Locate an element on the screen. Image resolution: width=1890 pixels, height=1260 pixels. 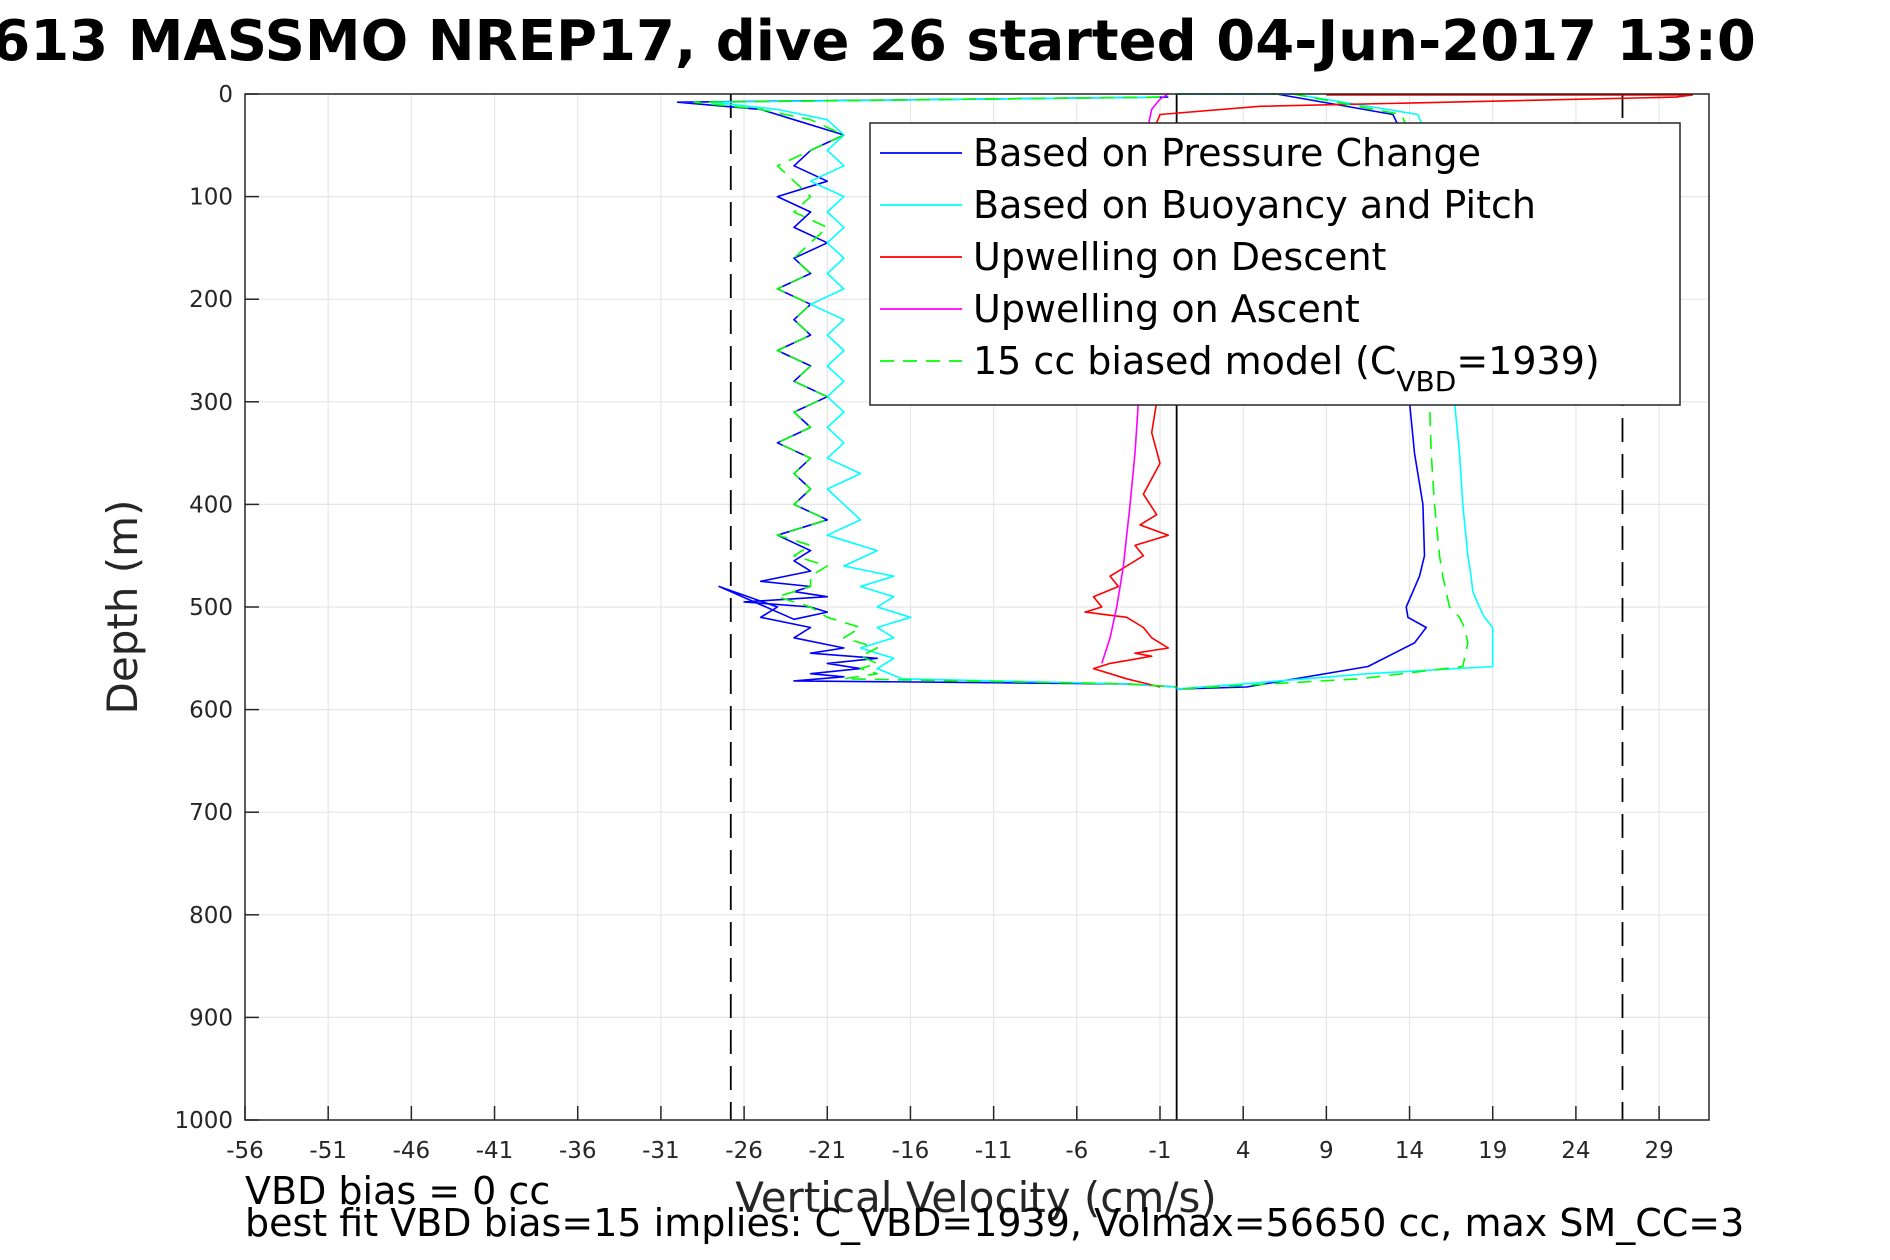
x-tick-label-5: -31 is located at coordinates (661, 1151).